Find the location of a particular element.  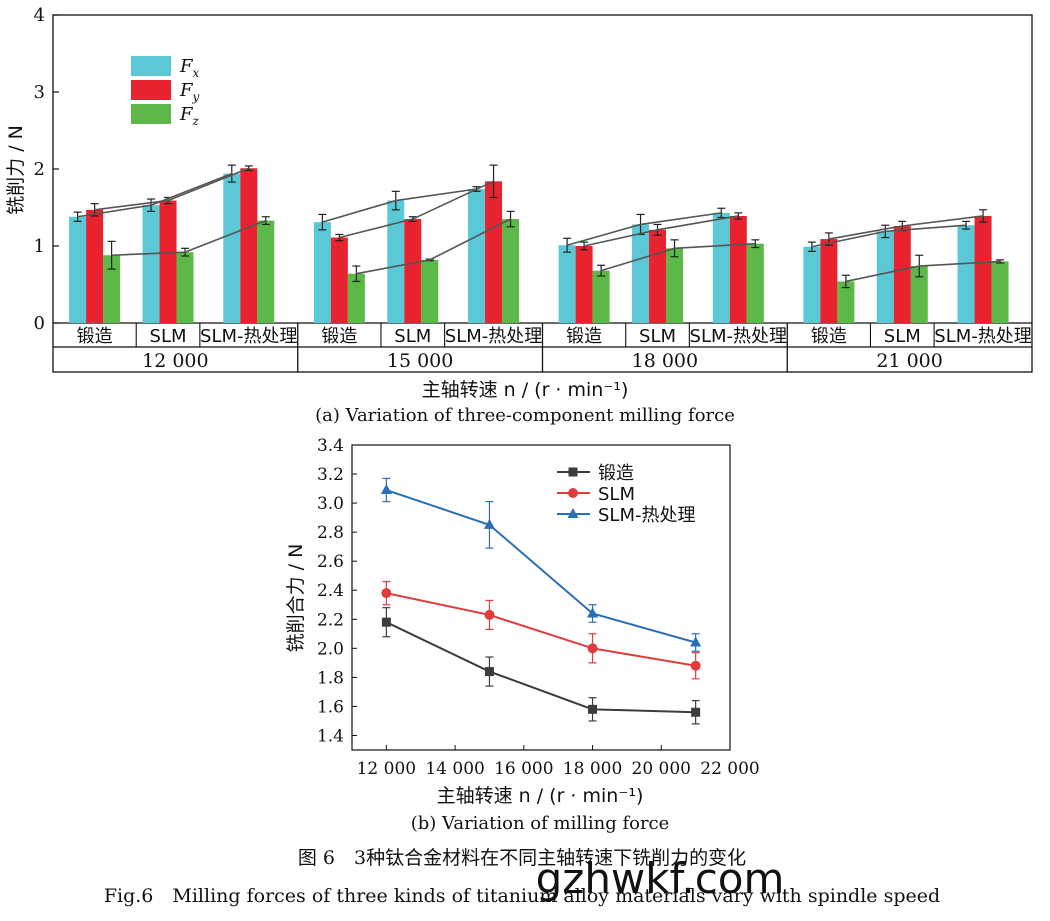

y-tick-label: 2.4 is located at coordinates (330, 591).